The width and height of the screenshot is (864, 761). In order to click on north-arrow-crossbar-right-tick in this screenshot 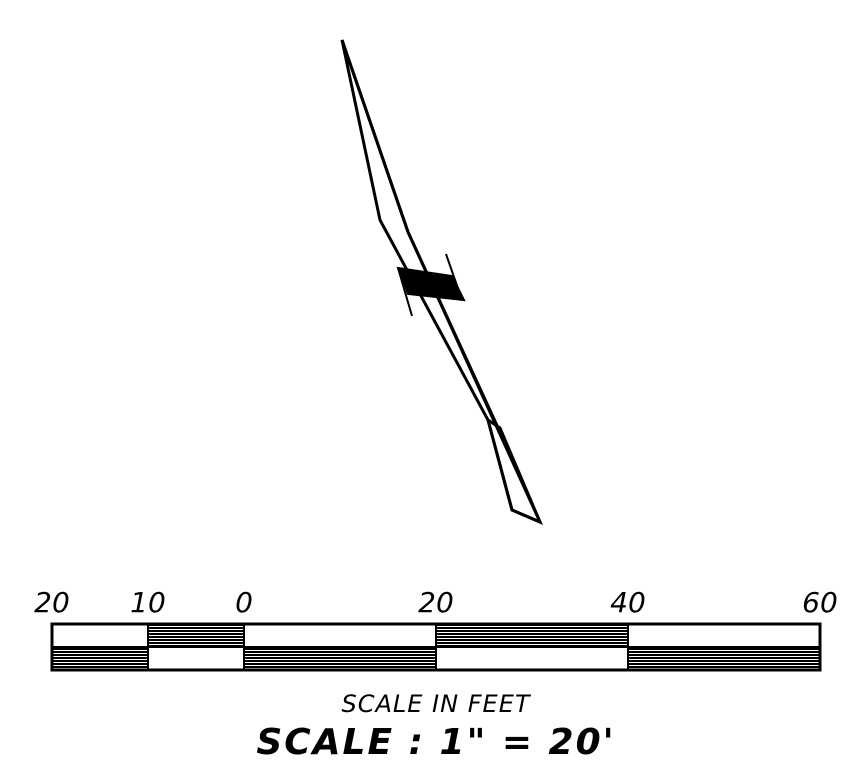, I will do `click(454, 277)`.